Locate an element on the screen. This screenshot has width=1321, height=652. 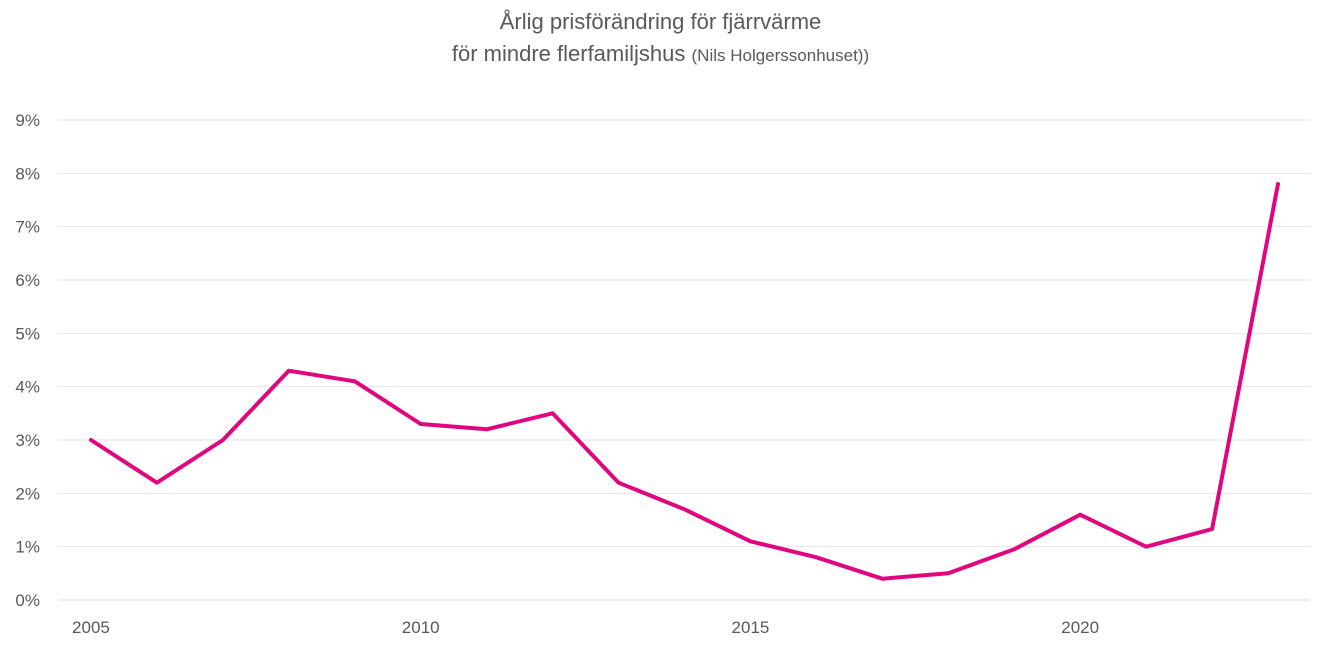
y-tick-label: 5% is located at coordinates (27, 333).